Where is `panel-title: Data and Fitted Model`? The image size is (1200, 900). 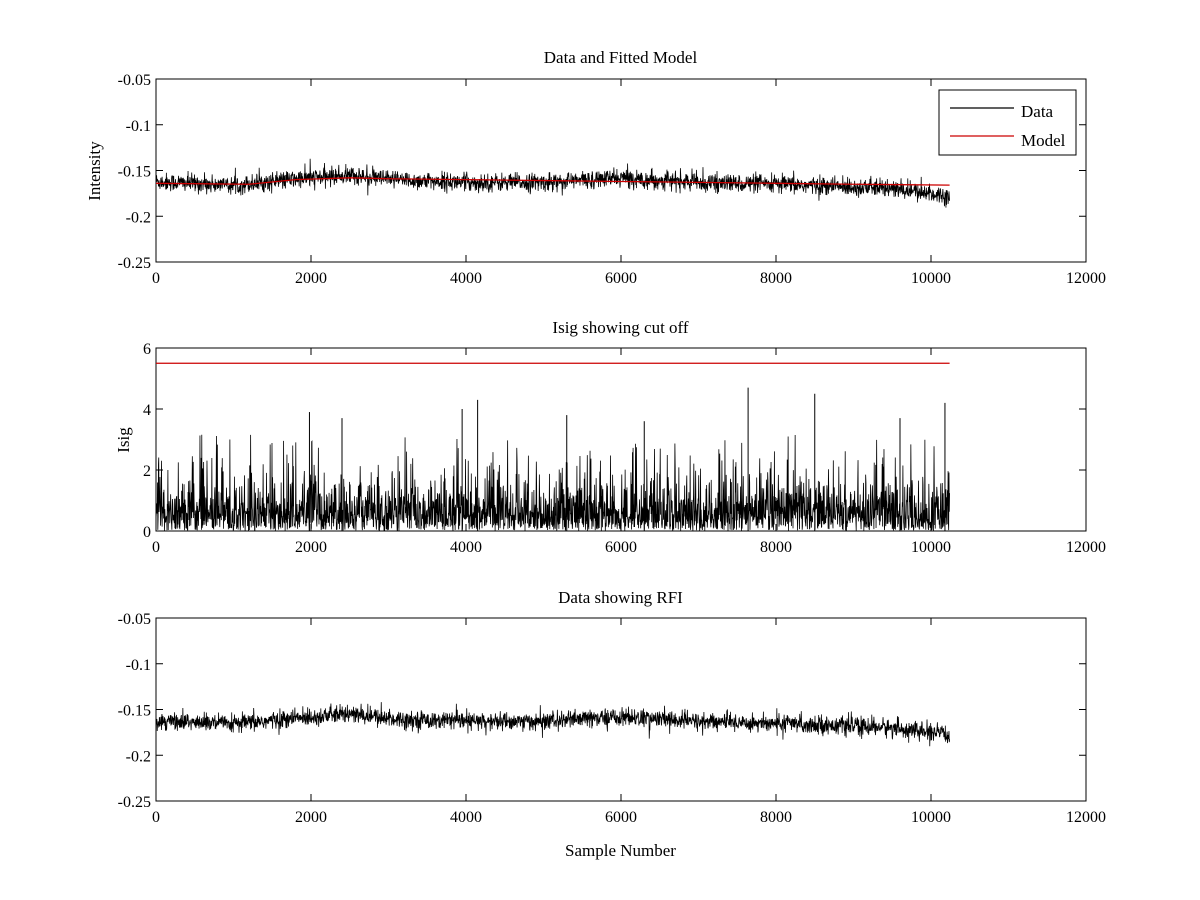
panel-title: Data and Fitted Model is located at coordinates (621, 57).